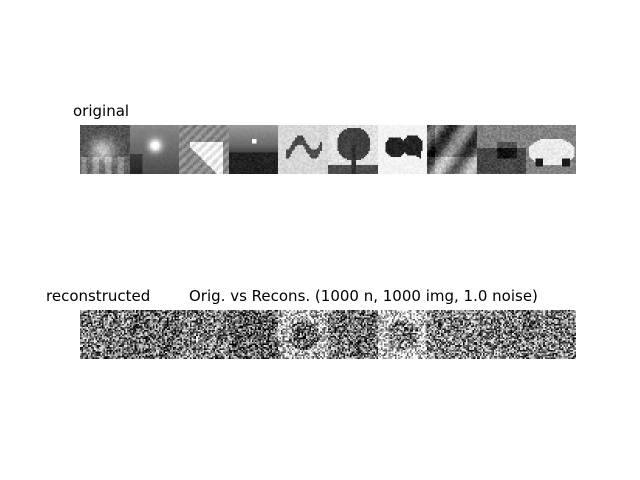 Image resolution: width=640 pixels, height=480 pixels. I want to click on original-row-label: original, so click(101, 111).